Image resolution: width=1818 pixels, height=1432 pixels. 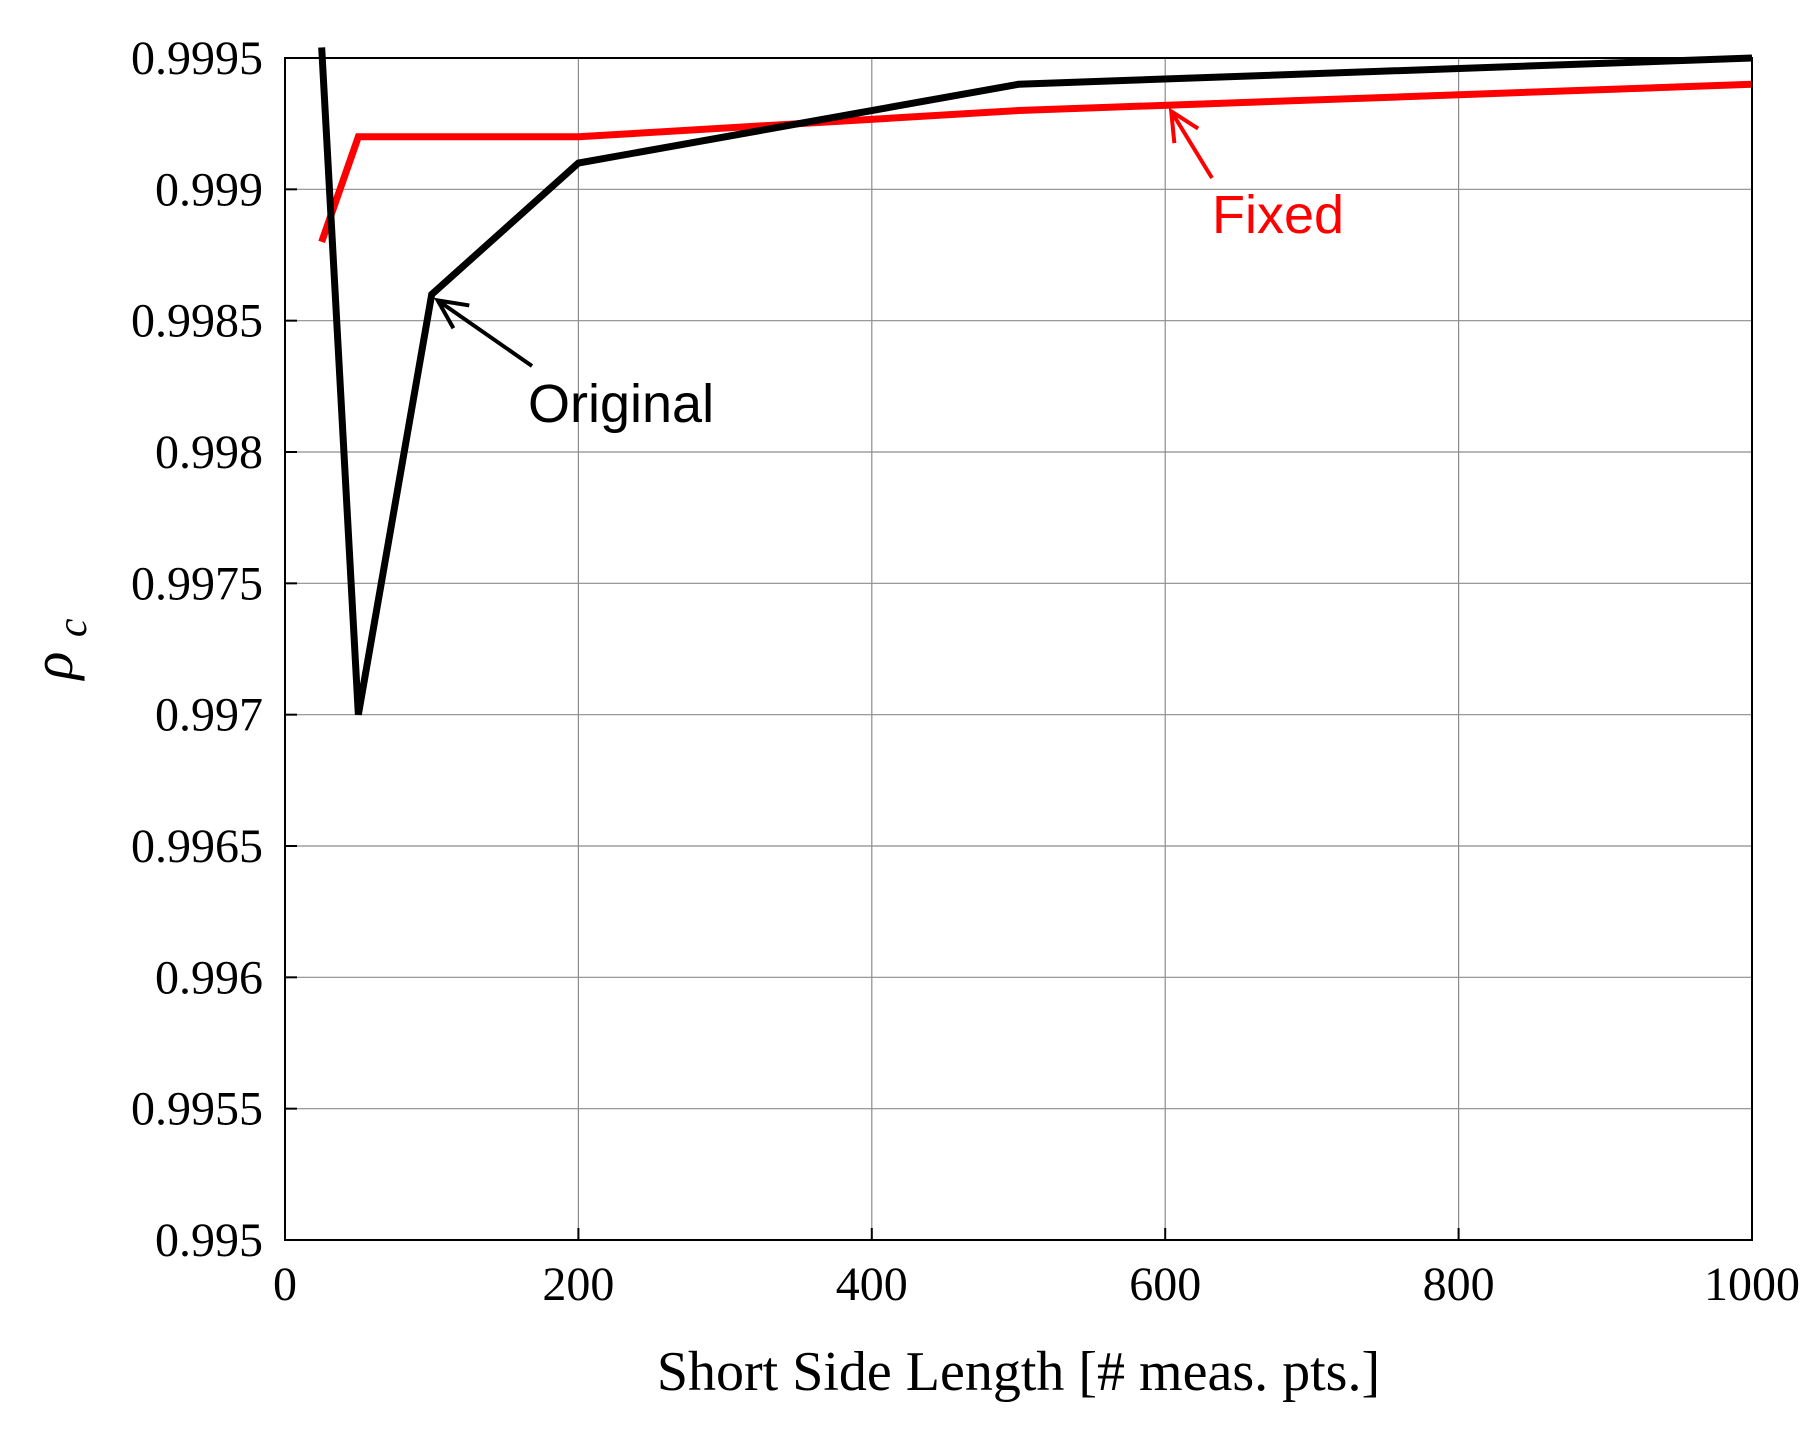 I want to click on svg-text: ρ c, so click(x=58, y=649).